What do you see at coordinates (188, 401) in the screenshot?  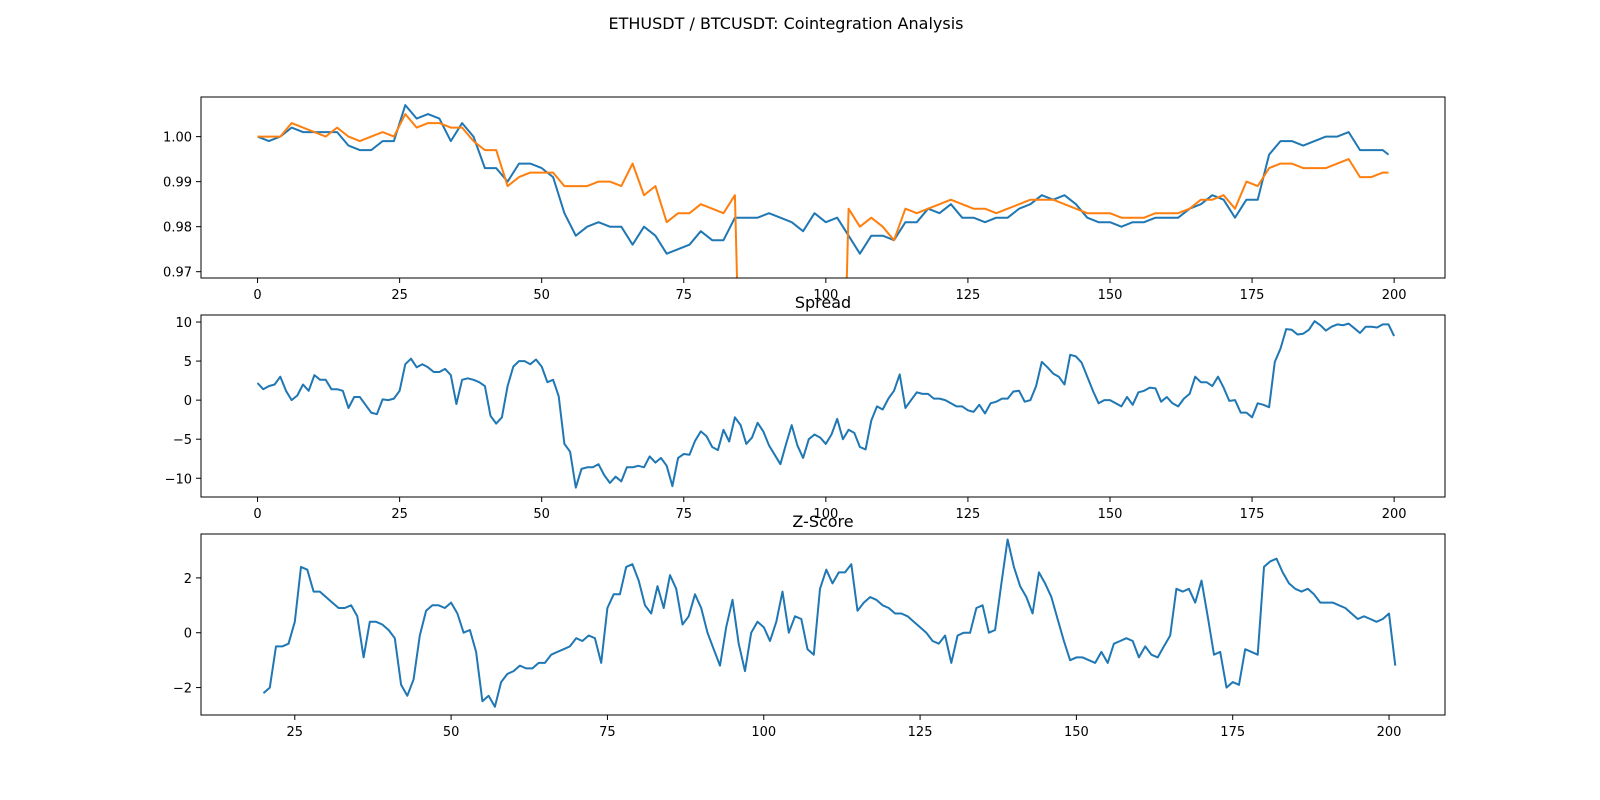 I see `spread-y-tick-label: 0` at bounding box center [188, 401].